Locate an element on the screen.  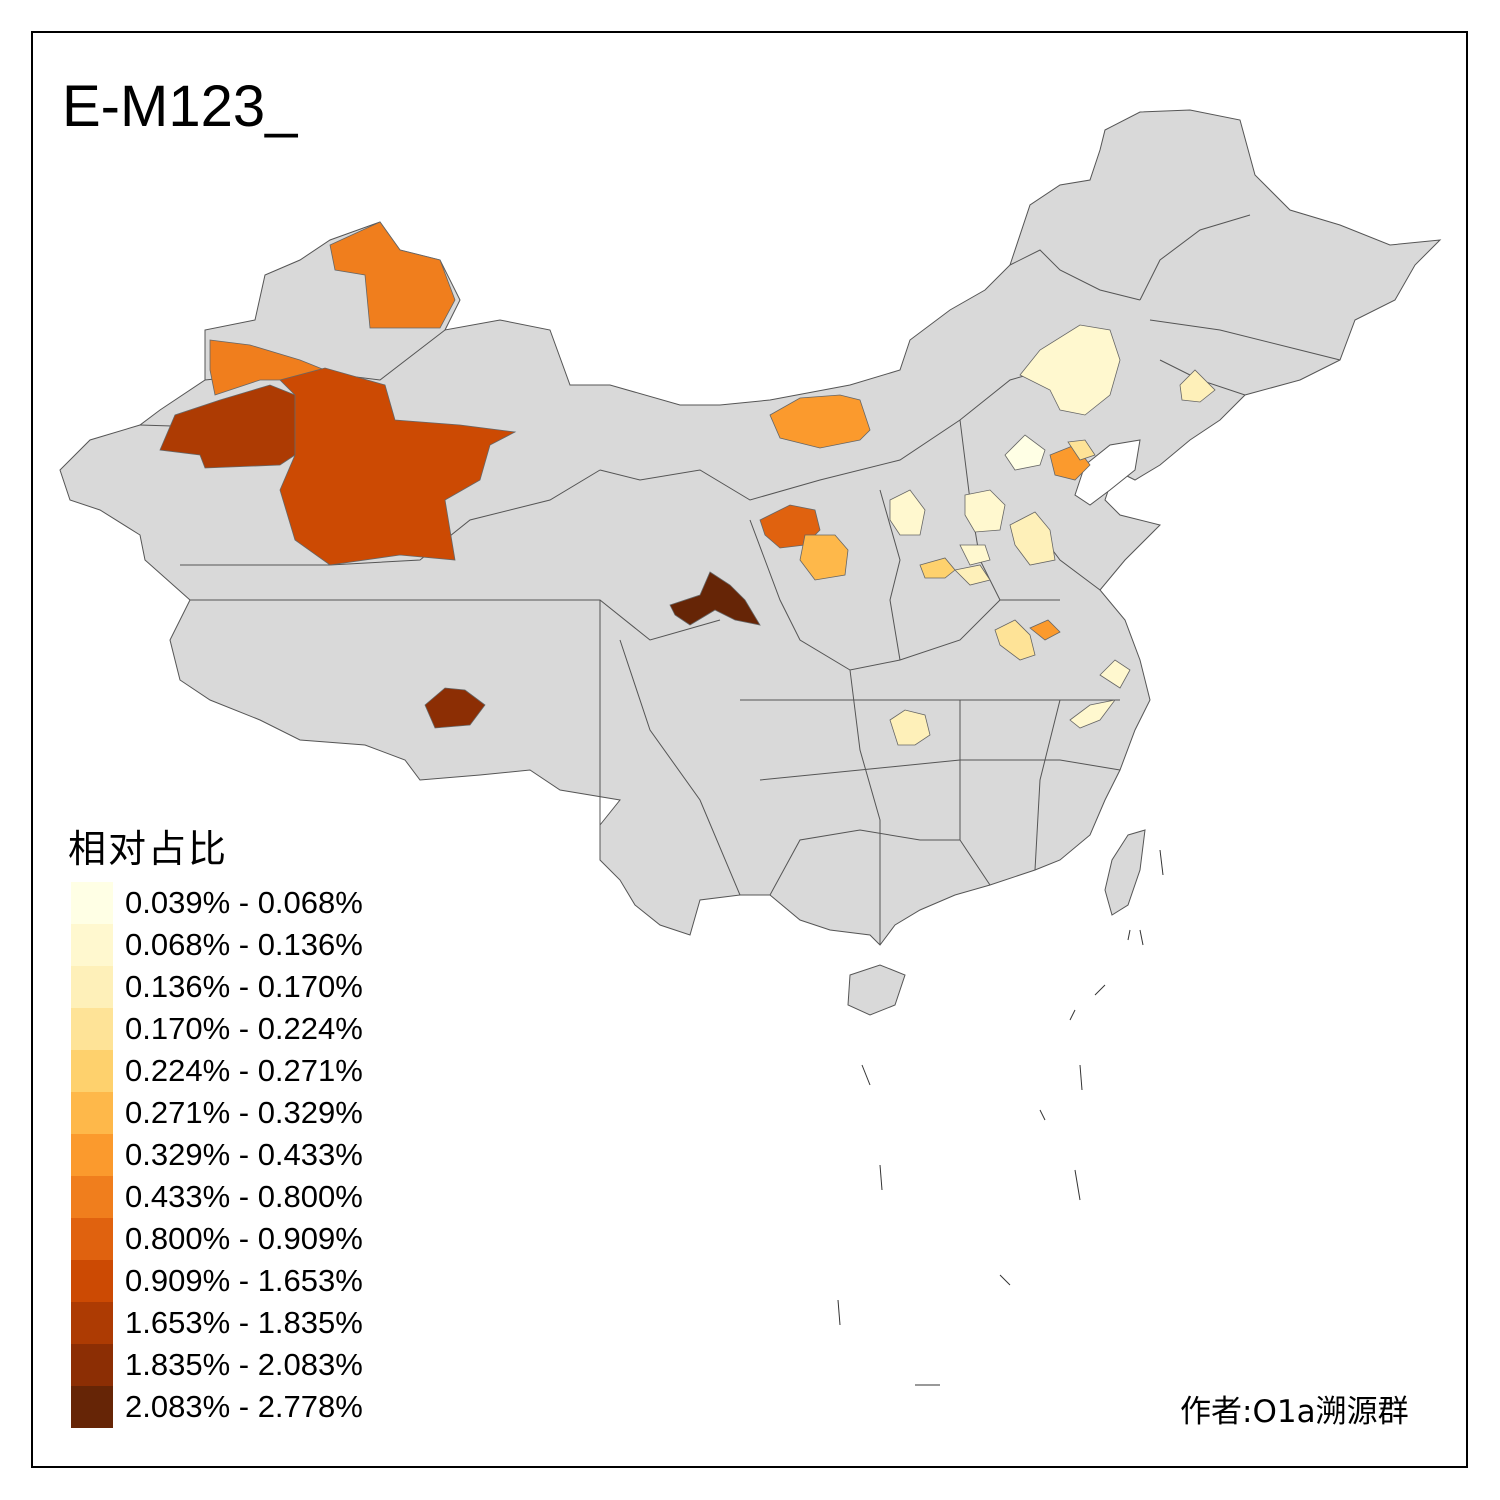
region-chengde is located at coordinates (1197, 386).